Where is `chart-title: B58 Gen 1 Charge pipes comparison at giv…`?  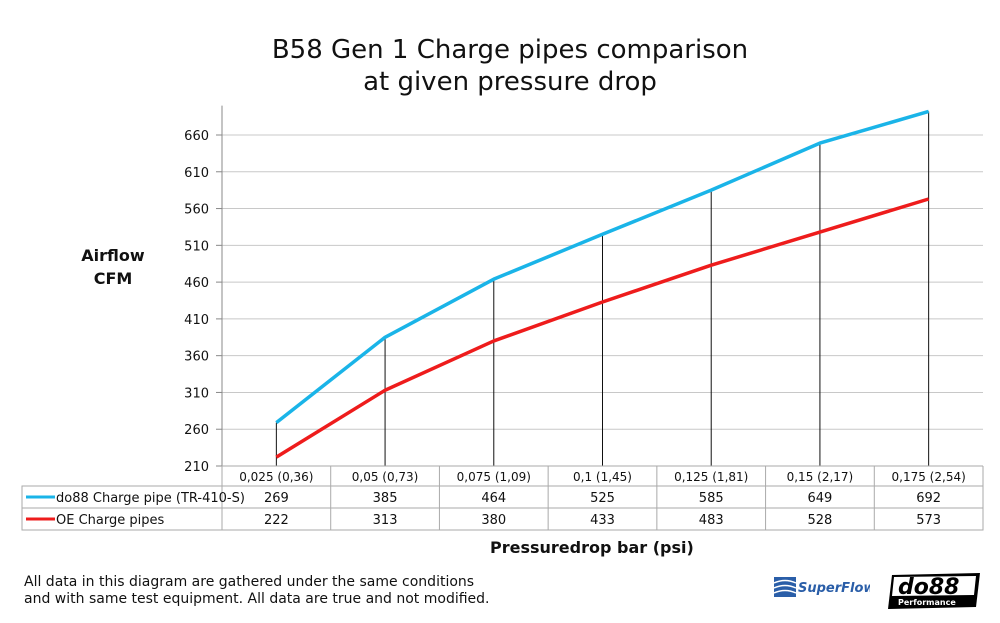
chart-title: B58 Gen 1 Charge pipes comparison at giv… is located at coordinates (500, 66).